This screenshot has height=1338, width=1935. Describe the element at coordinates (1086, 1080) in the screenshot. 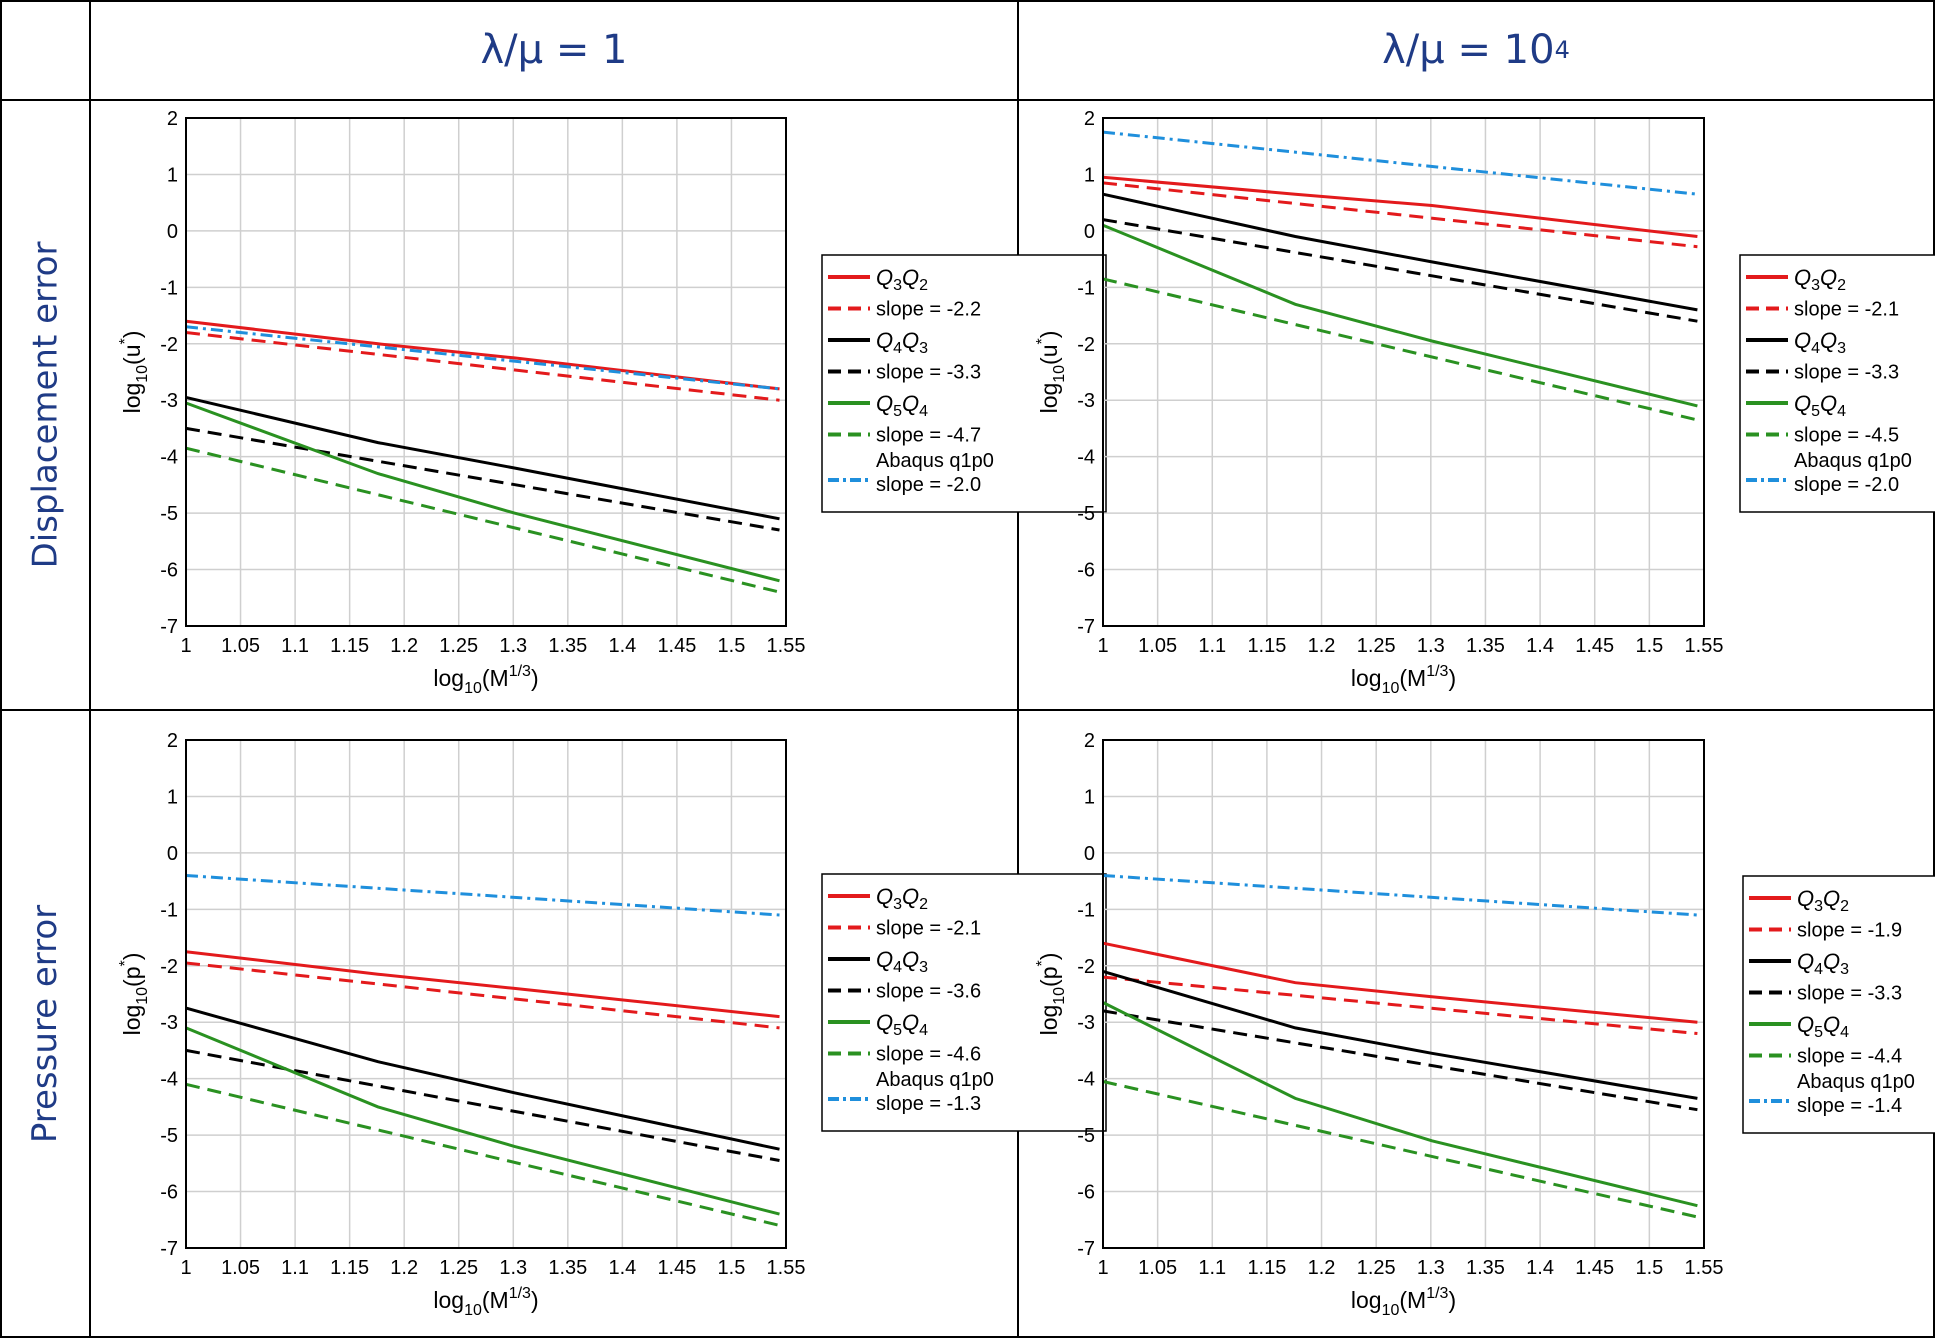

I see `y-tick-label: -4` at that location.